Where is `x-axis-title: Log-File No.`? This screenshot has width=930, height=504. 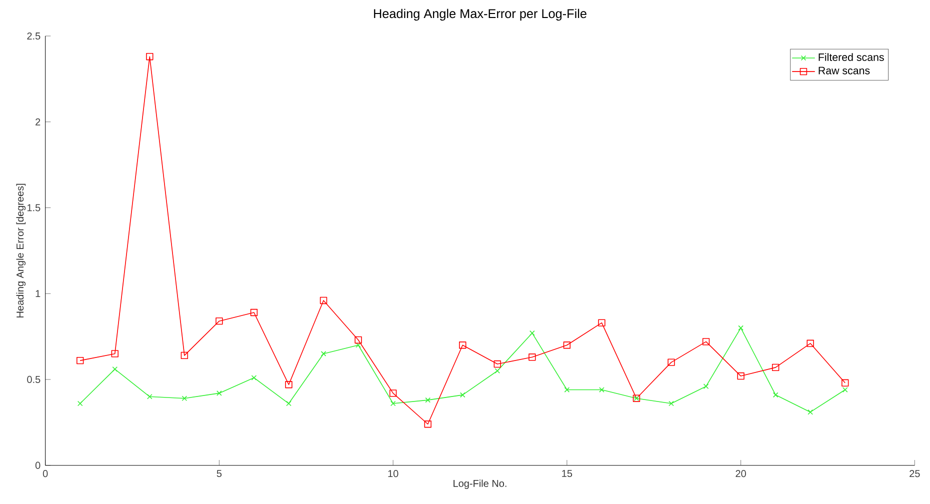 x-axis-title: Log-File No. is located at coordinates (480, 484).